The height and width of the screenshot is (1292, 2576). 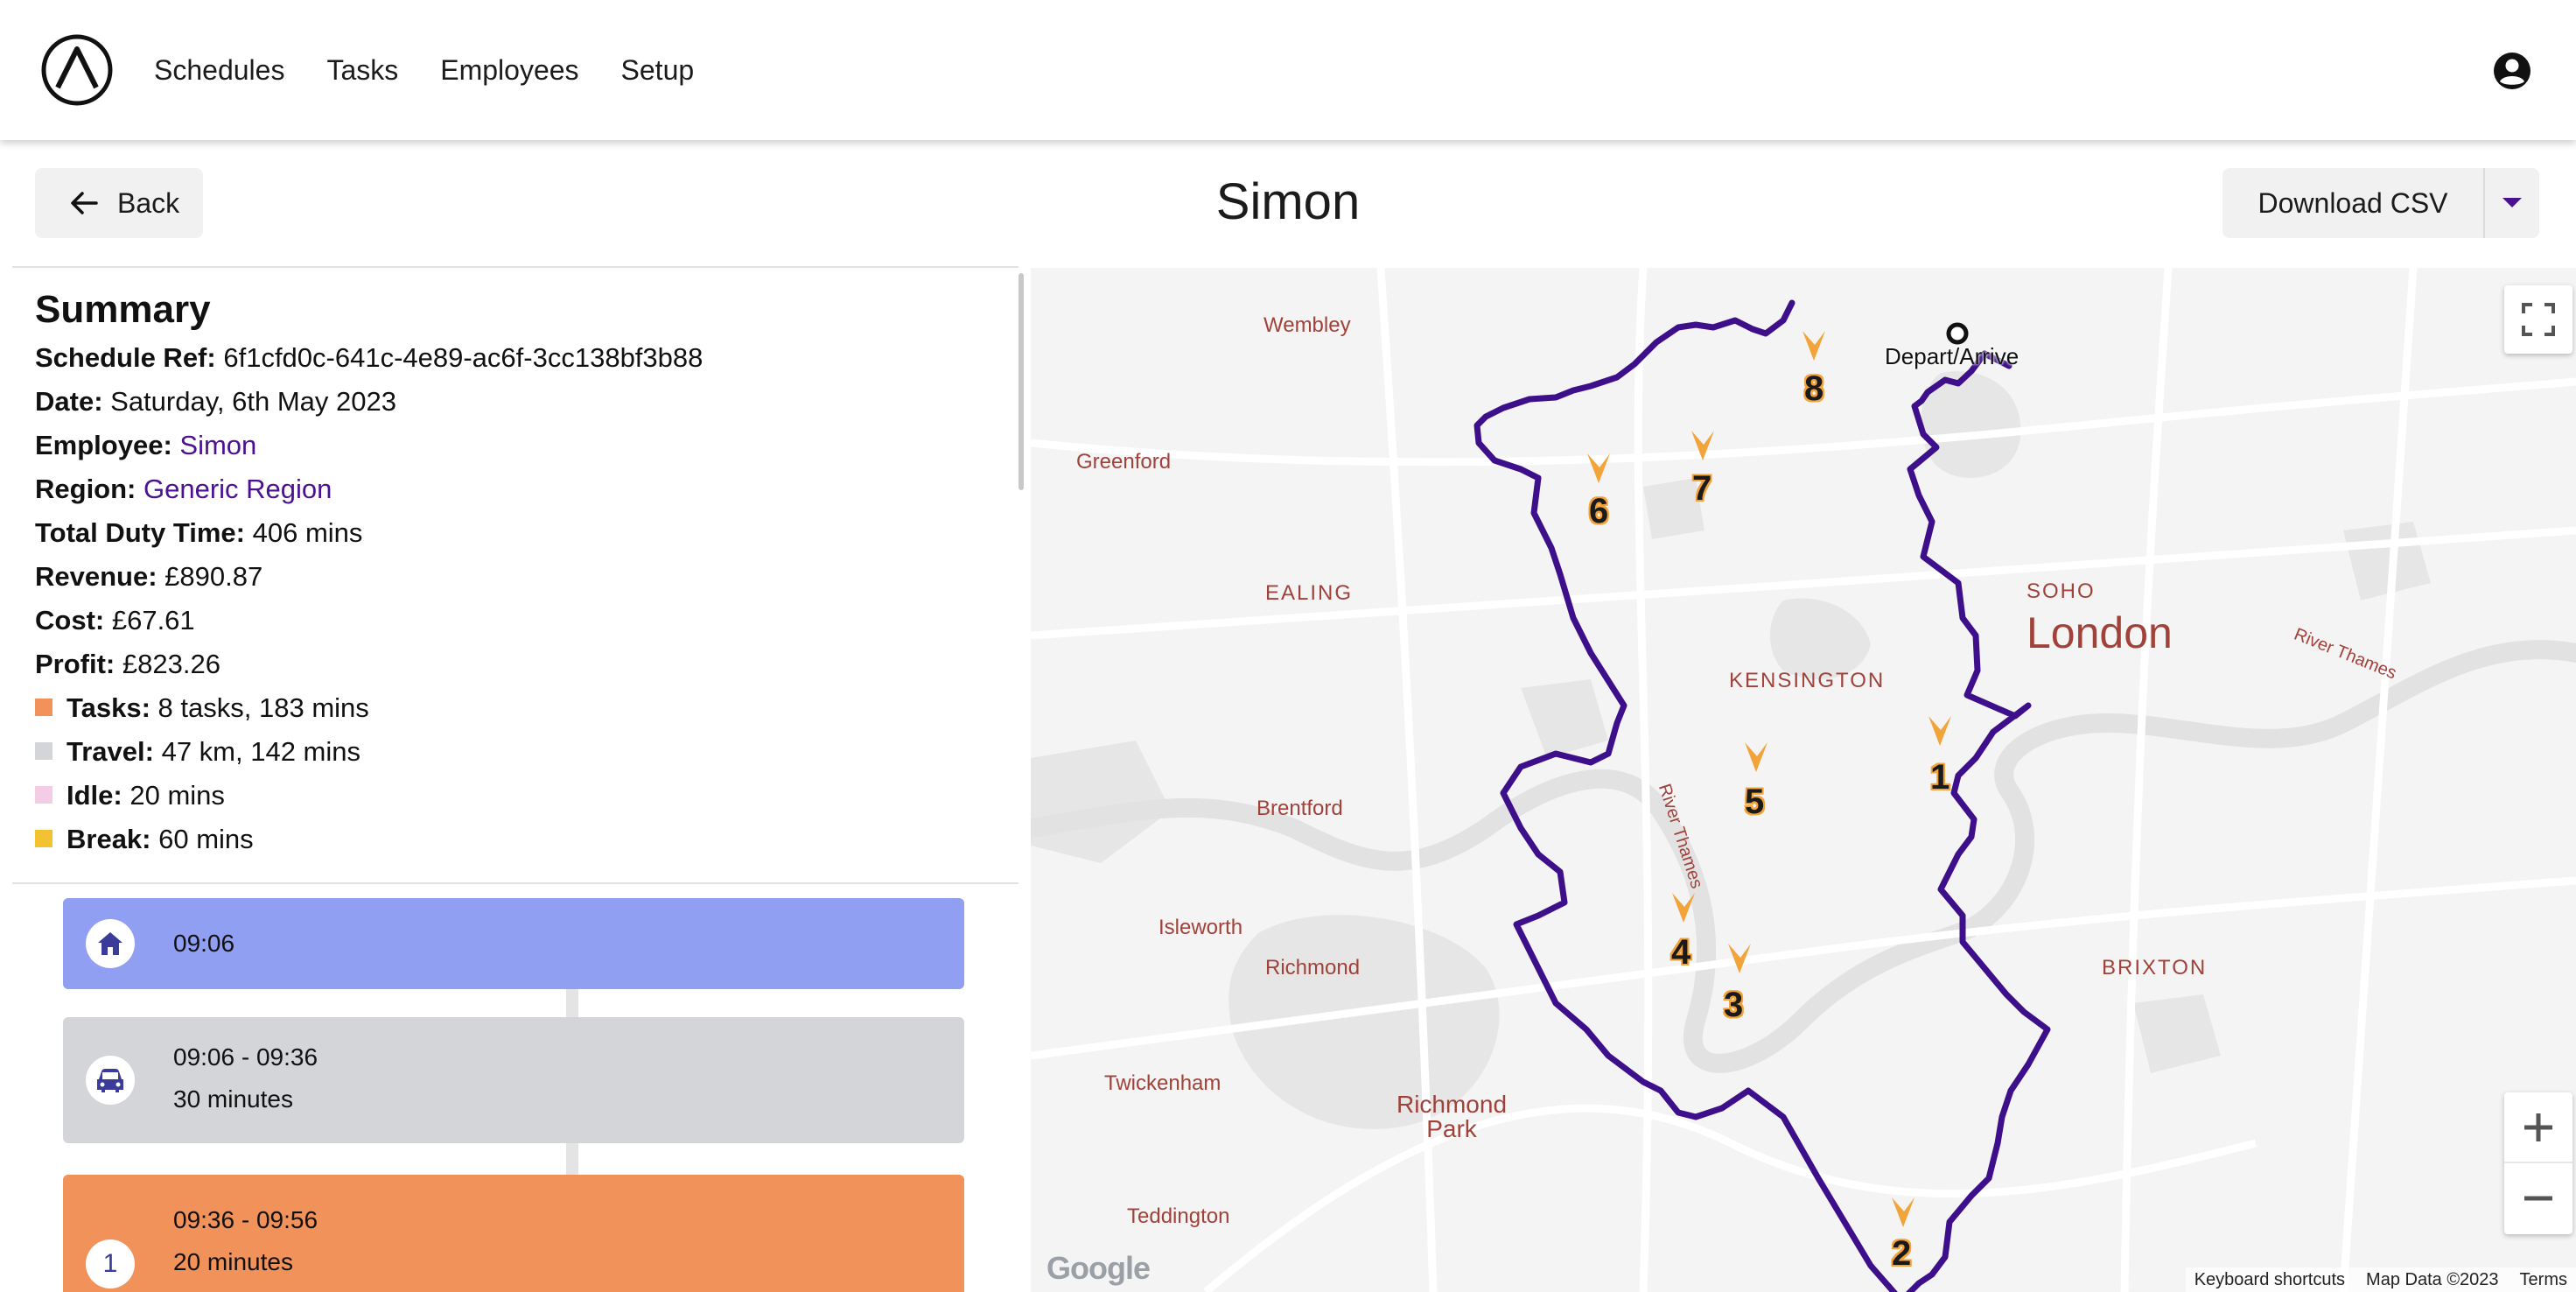 I want to click on stop-marker-3: 3, so click(x=1734, y=1005).